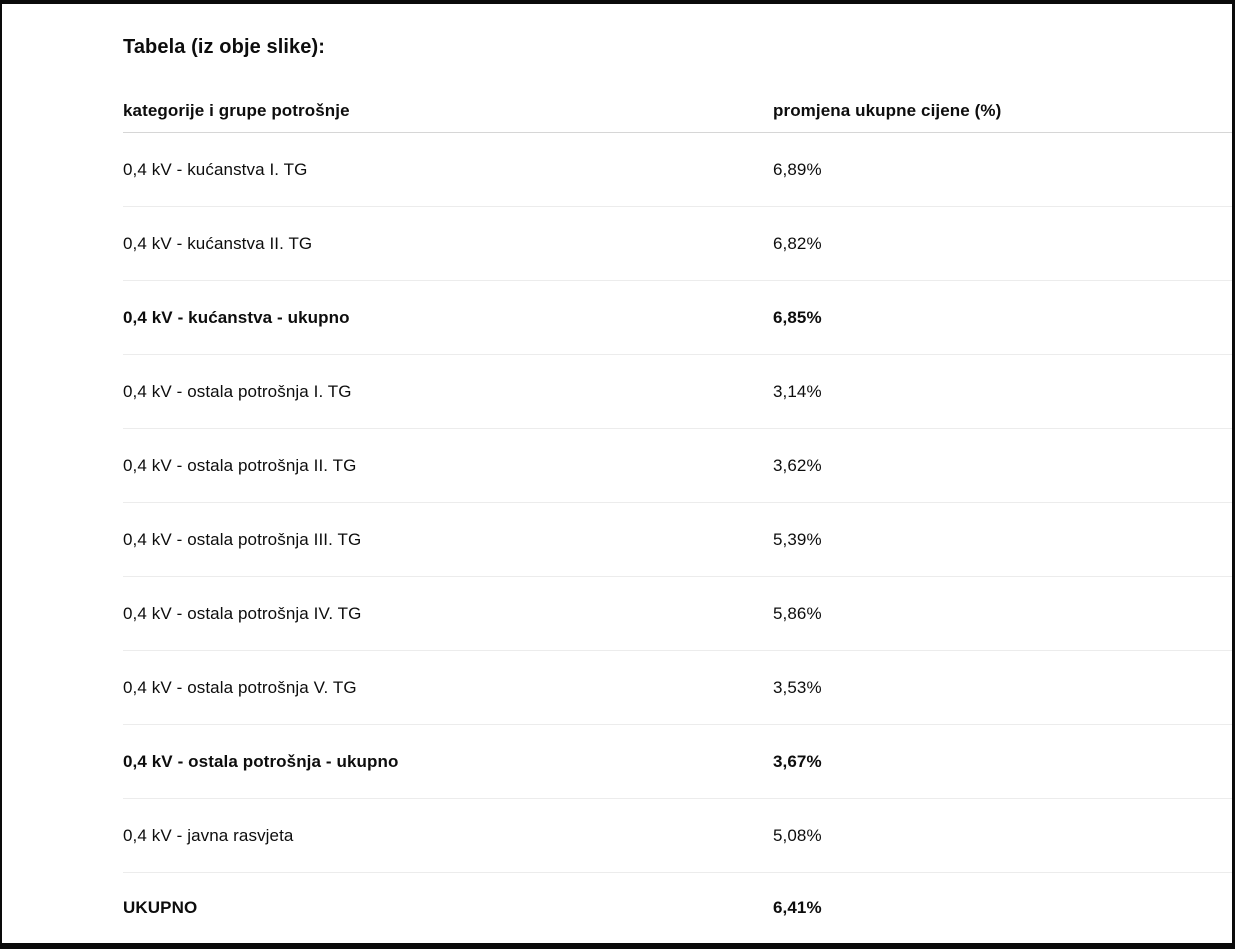 The width and height of the screenshot is (1235, 949). I want to click on table-row: 0,4 kV - ostala potrošnja IV. TG 5,86%, so click(677, 613).